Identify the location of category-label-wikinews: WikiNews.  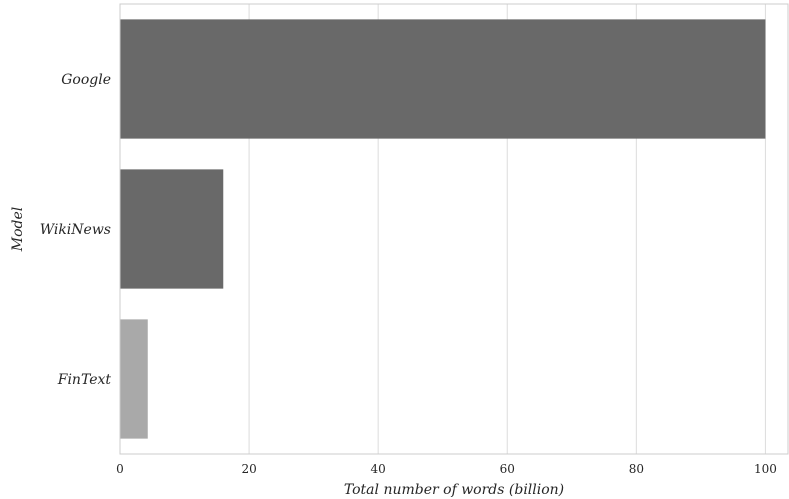
(75, 230).